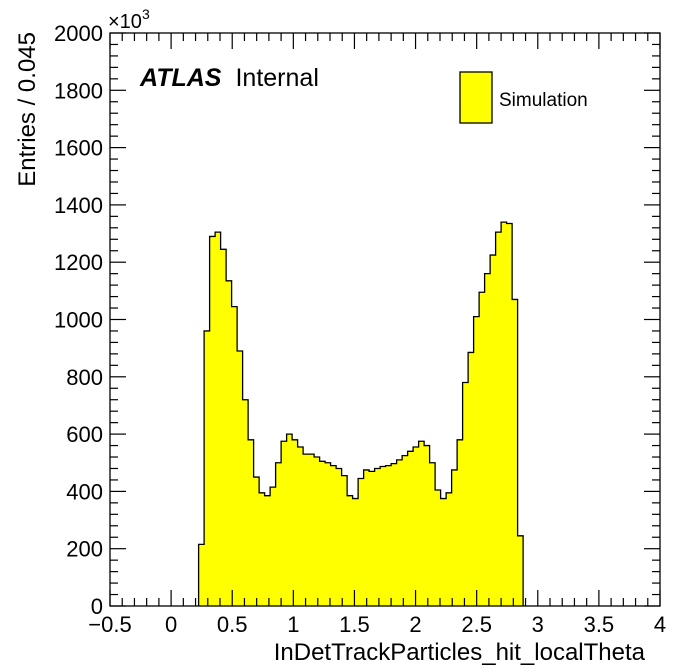 The height and width of the screenshot is (672, 696). Describe the element at coordinates (125, 22) in the screenshot. I see `y-multiplier-base: ×10` at that location.